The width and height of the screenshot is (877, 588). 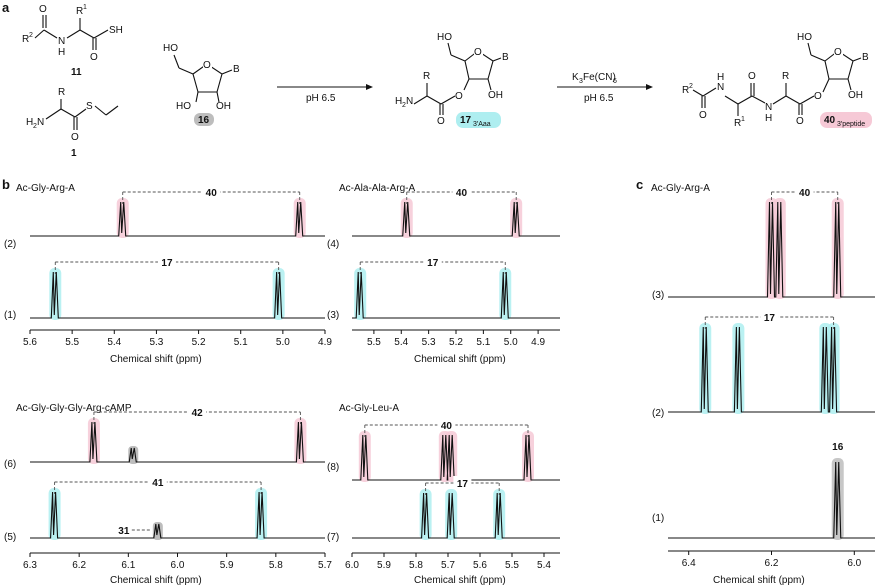 What do you see at coordinates (72, 123) in the screenshot?
I see `thioester-structure: R H 2 N O S 1` at bounding box center [72, 123].